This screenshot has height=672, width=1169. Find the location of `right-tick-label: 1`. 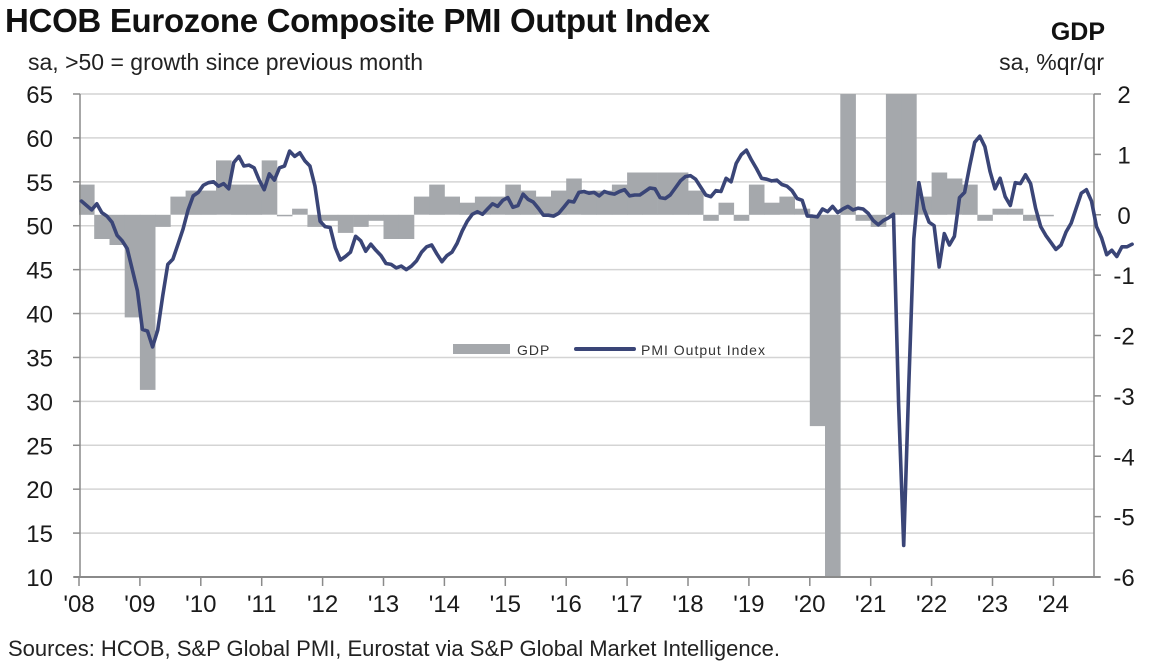

right-tick-label: 1 is located at coordinates (1123, 155).